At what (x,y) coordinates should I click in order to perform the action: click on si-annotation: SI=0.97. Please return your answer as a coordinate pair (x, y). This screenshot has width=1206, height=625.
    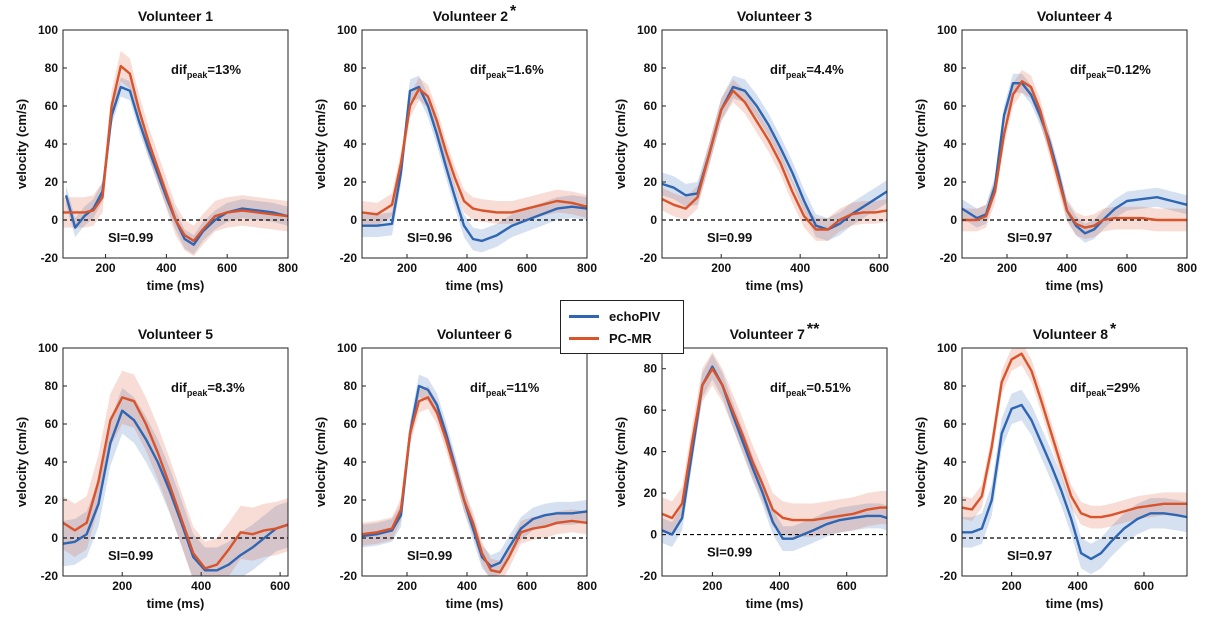
    Looking at the image, I should click on (1029, 555).